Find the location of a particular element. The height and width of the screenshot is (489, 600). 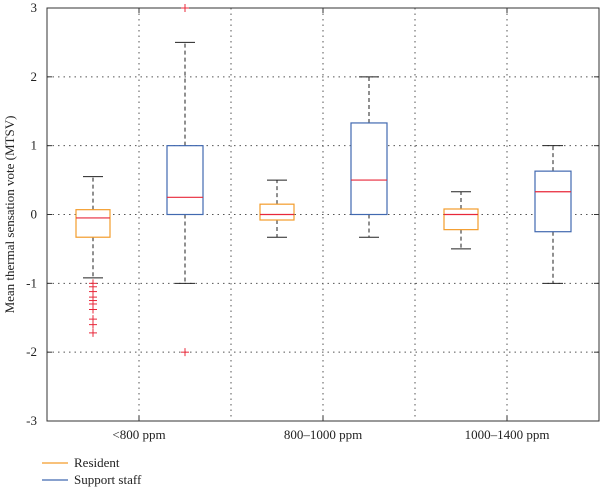

y-tick-label: -1 is located at coordinates (31, 282).